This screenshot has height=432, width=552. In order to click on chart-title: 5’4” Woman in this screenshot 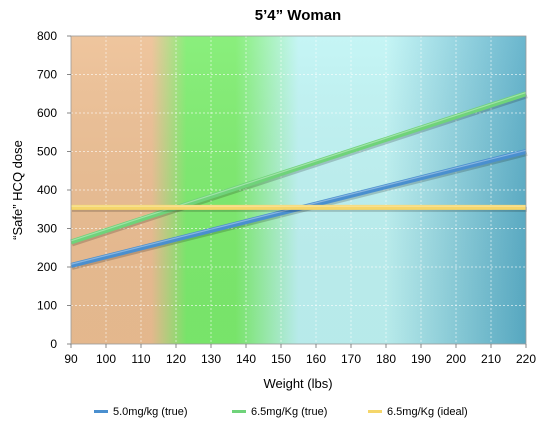, I will do `click(298, 15)`.